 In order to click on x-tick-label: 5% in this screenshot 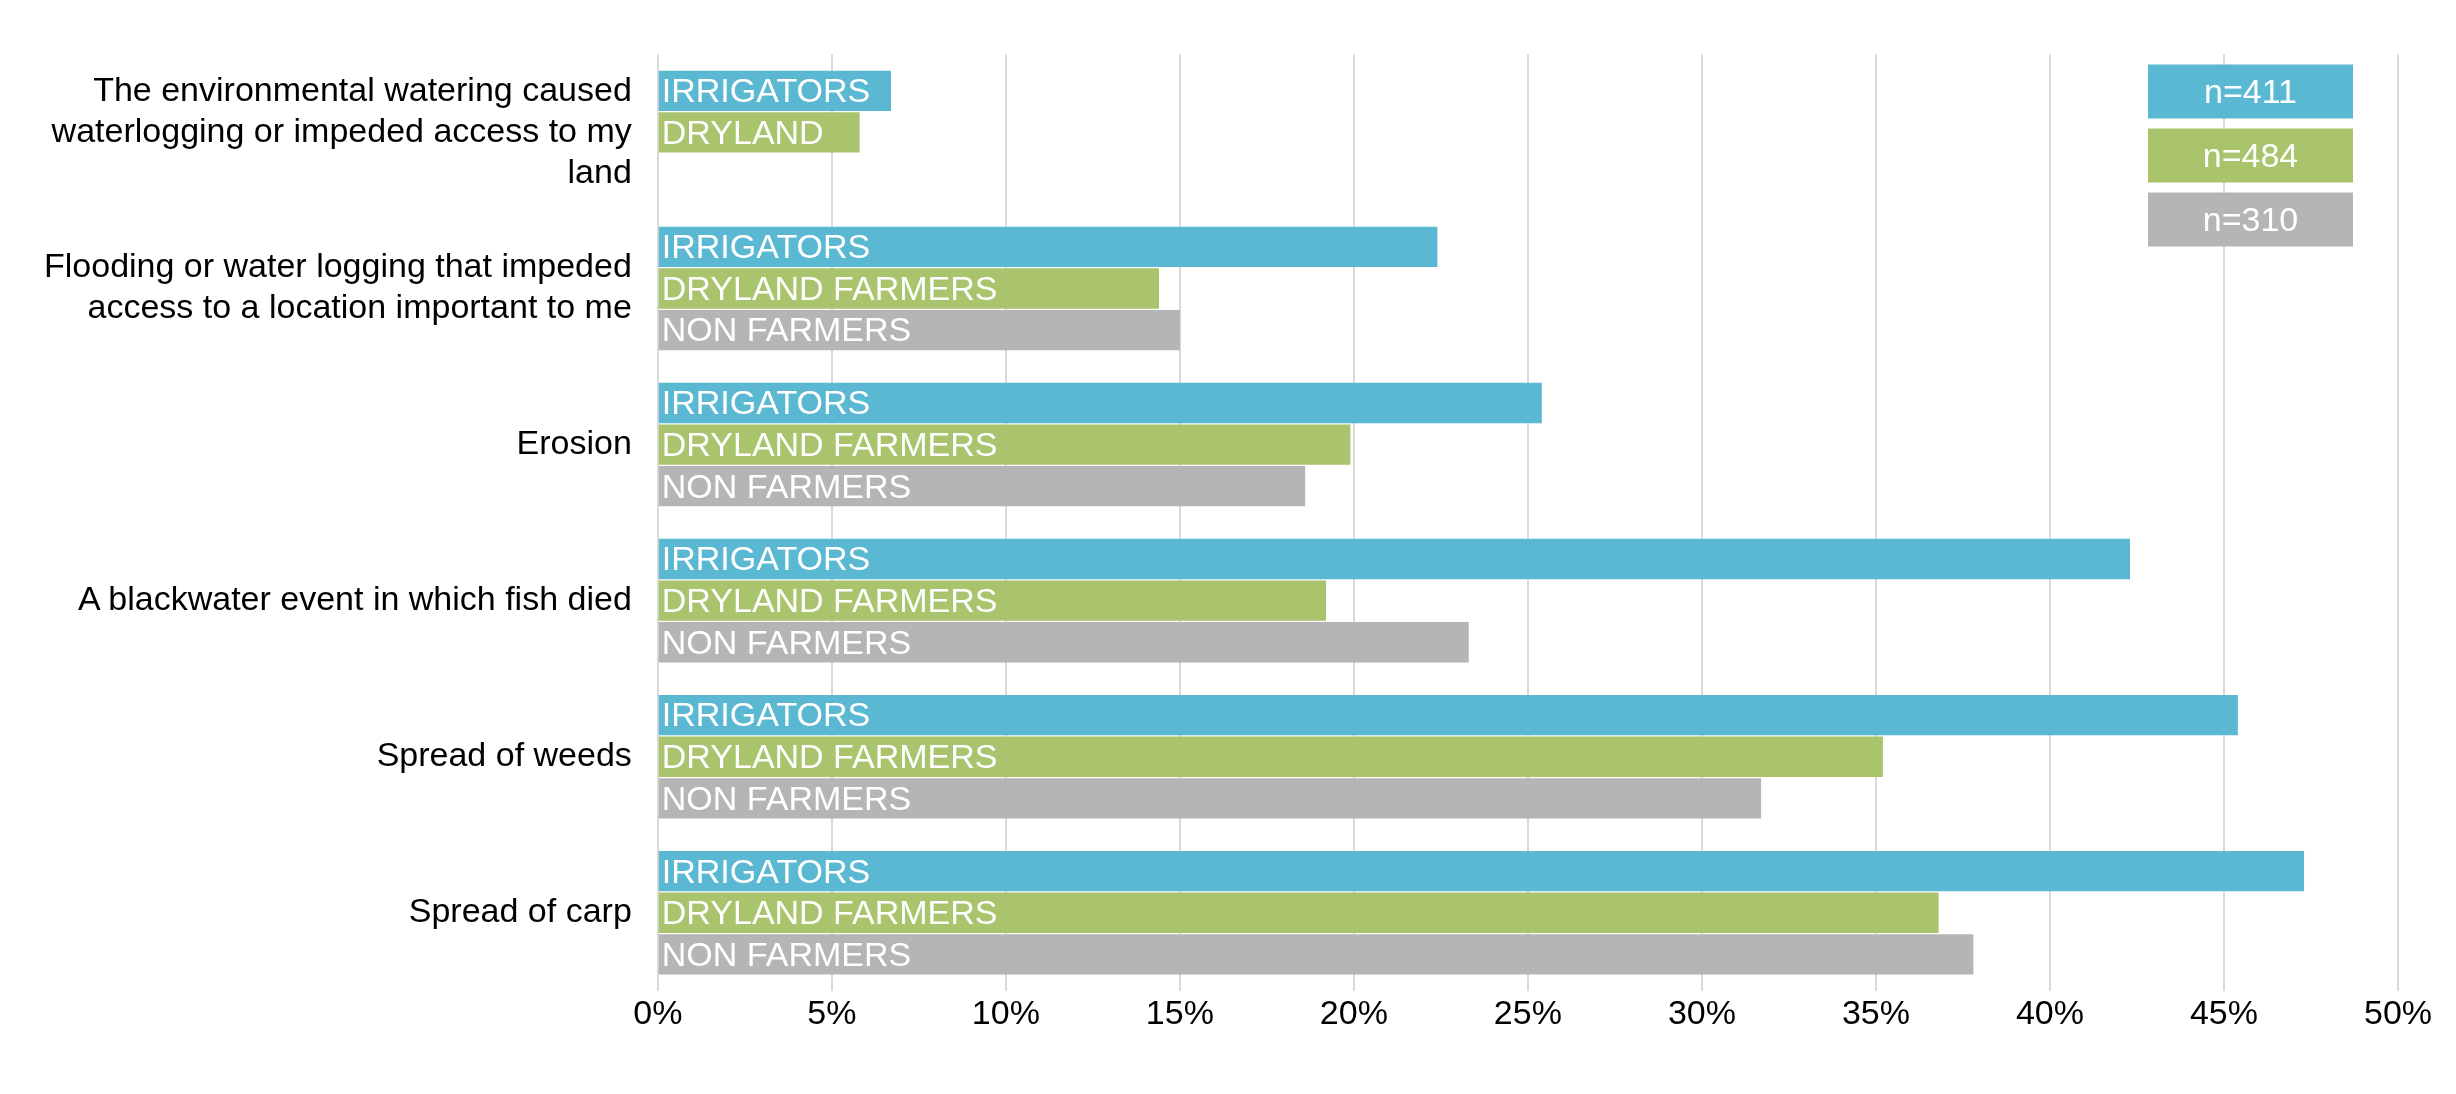, I will do `click(832, 1011)`.